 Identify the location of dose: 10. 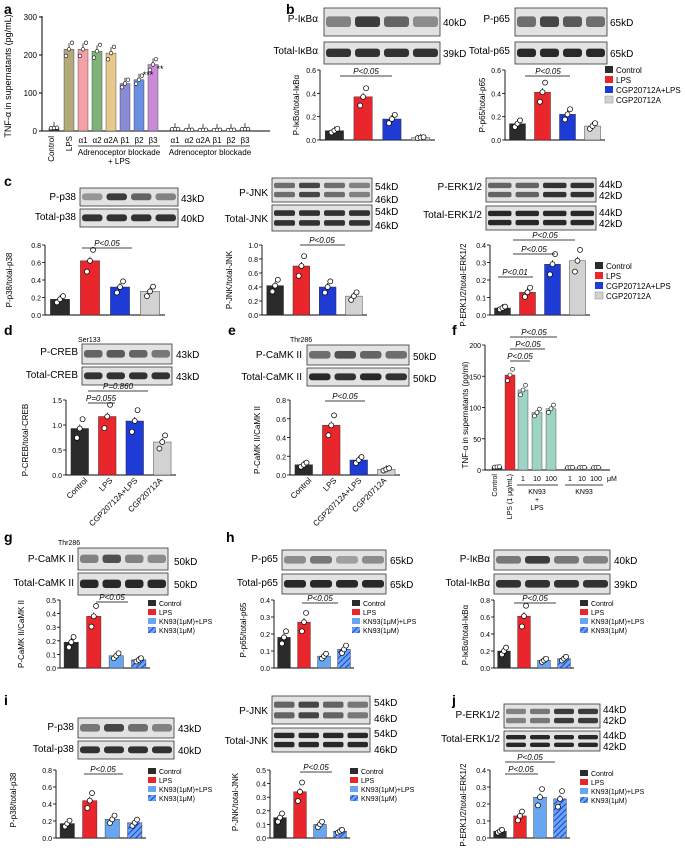
(537, 479).